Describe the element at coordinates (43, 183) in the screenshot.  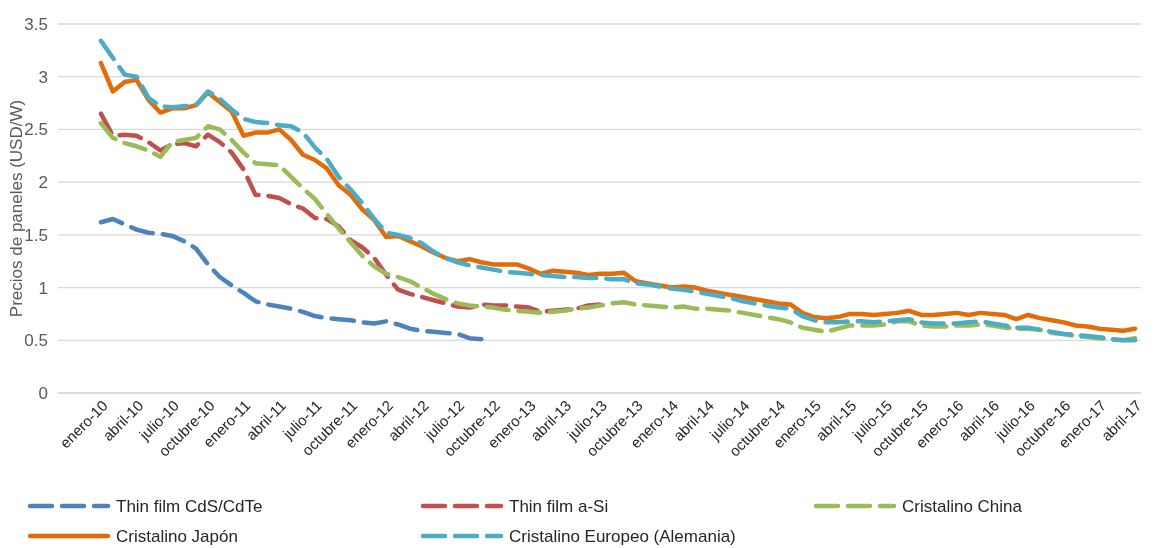
I see `y-tick-label: 2` at that location.